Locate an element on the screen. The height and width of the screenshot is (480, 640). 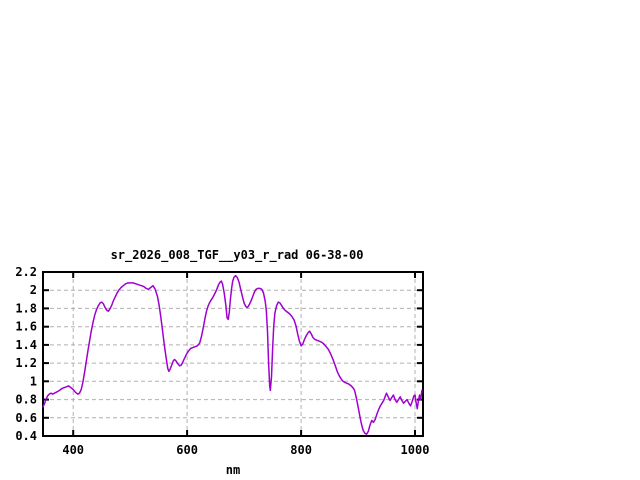
y-tick-label: 1.8 is located at coordinates (26, 308).